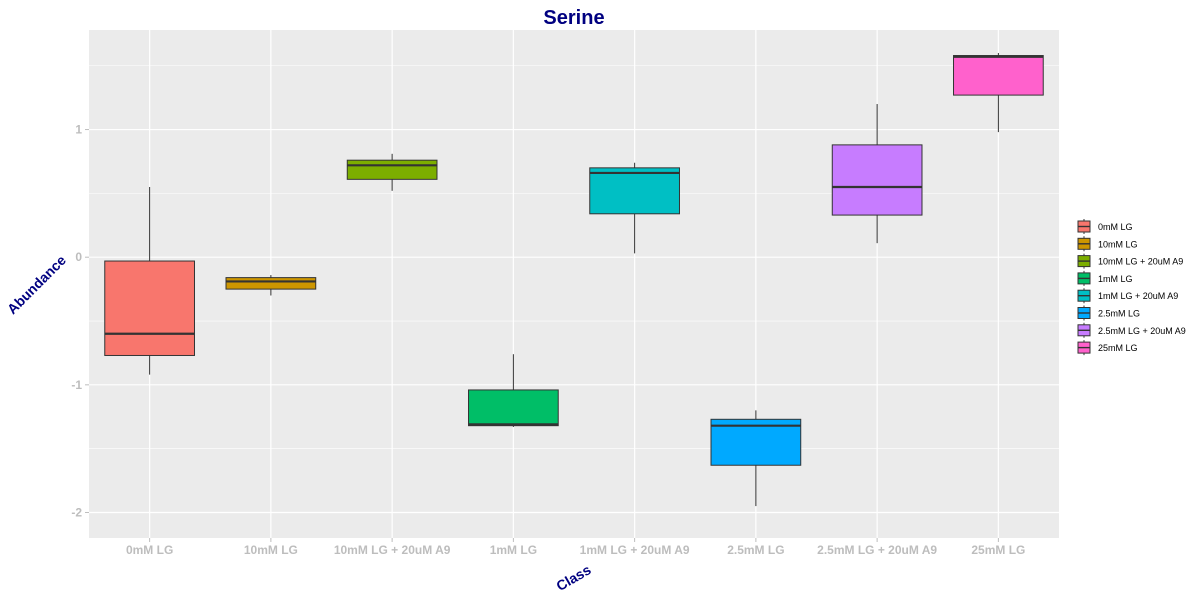  Describe the element at coordinates (392, 550) in the screenshot. I see `x-tick-label: 10mM LG + 20uM A9` at that location.